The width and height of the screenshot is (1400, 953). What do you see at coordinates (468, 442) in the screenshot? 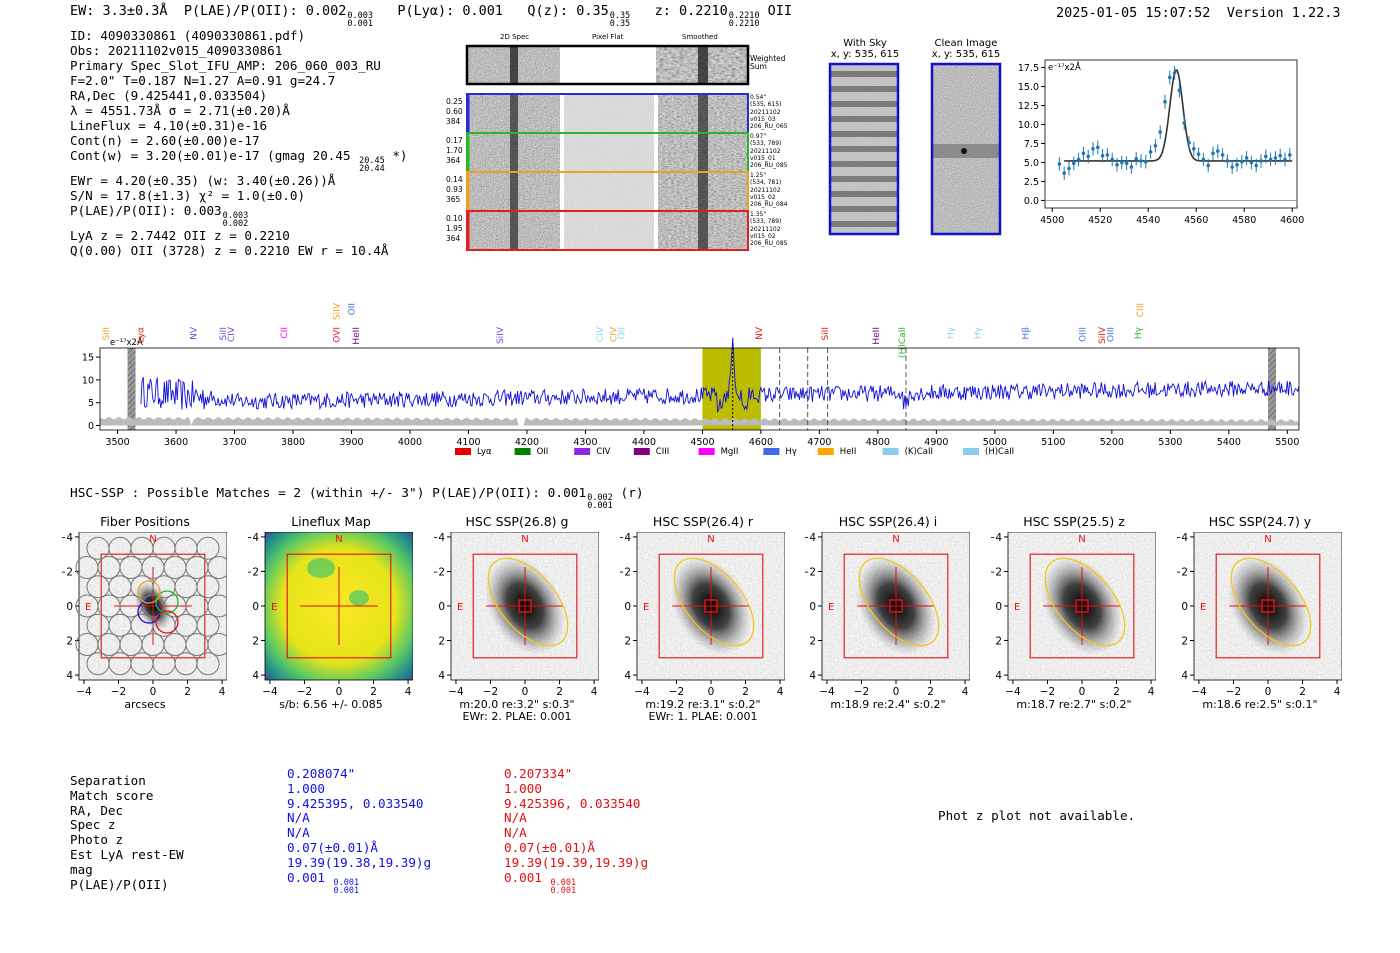
I see `spectrum-xtick-label: 4100` at bounding box center [468, 442].